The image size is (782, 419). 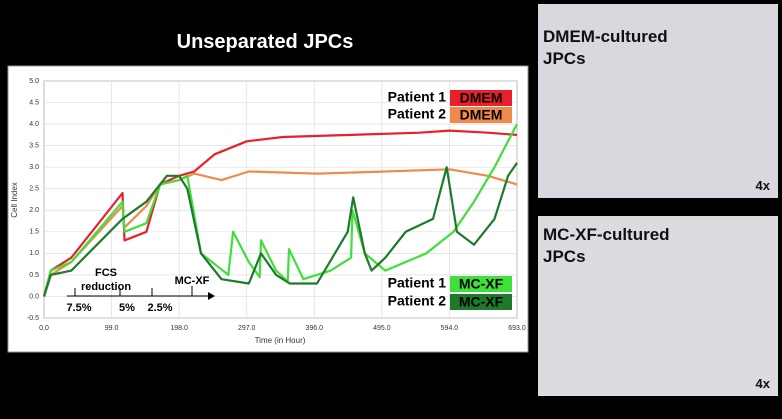 I want to click on y-axis-label: Cell Index, so click(x=14, y=200).